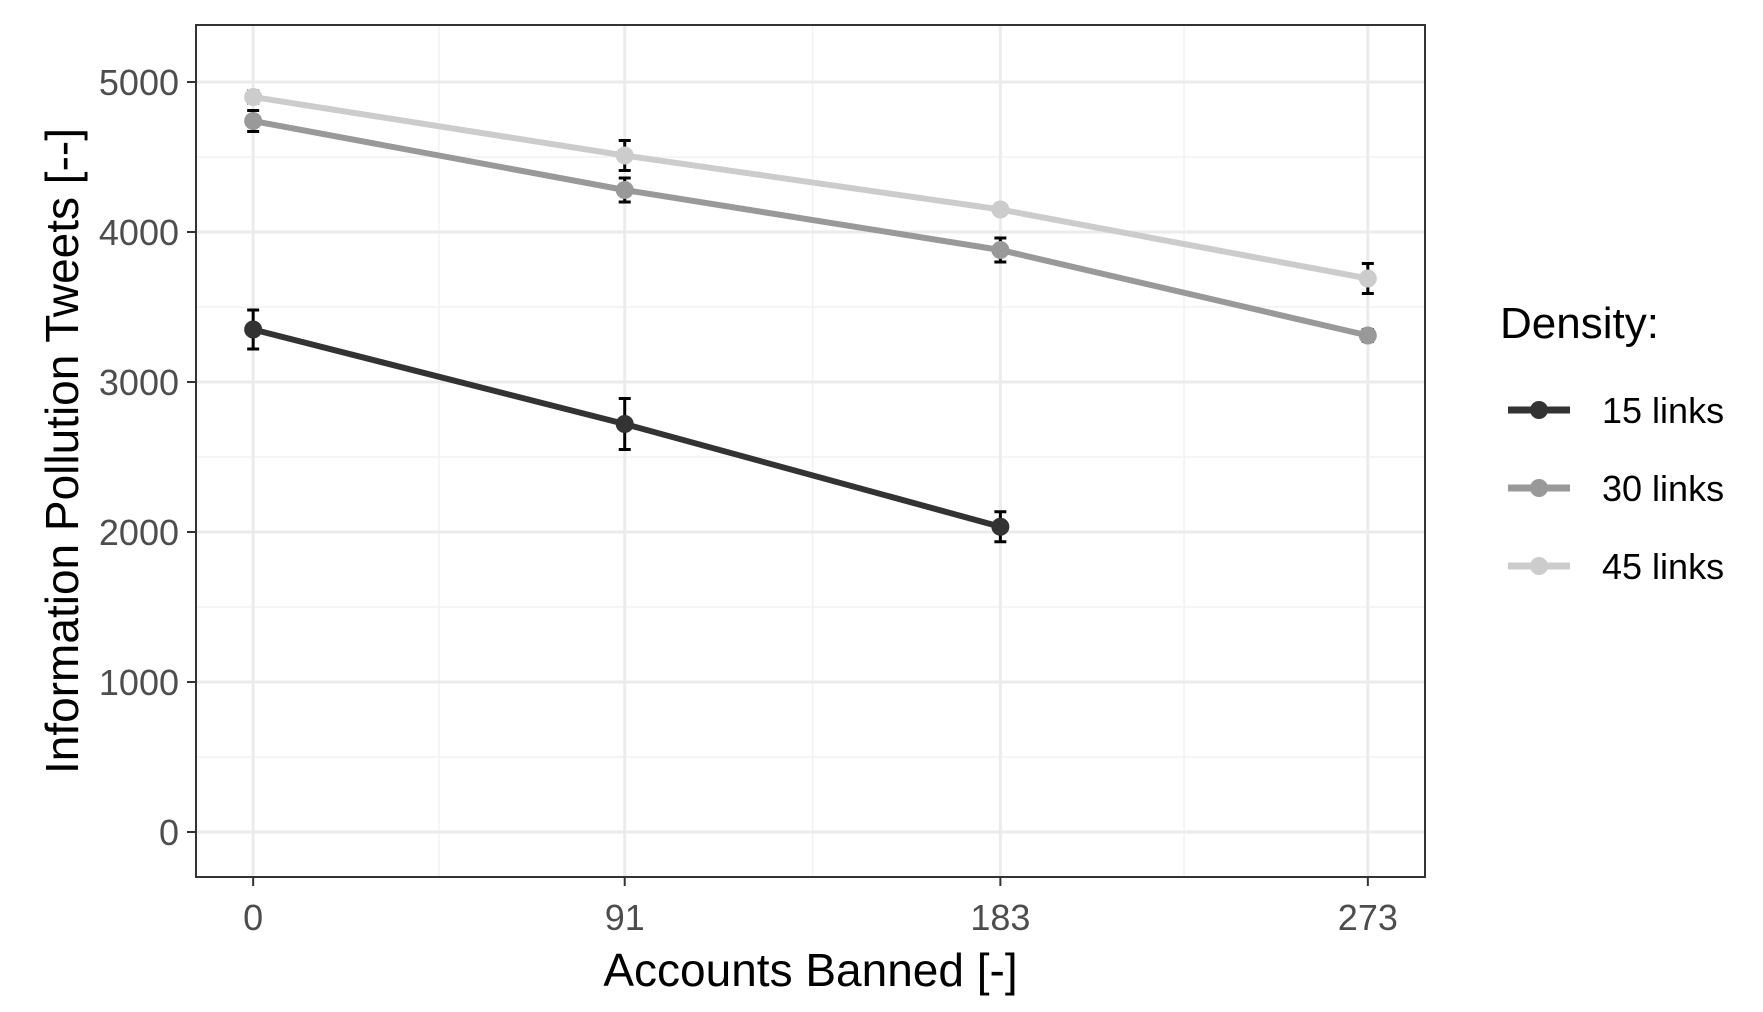 This screenshot has height=1012, width=1763. I want to click on legend-items: 15 links 30 links 45 links, so click(1616, 488).